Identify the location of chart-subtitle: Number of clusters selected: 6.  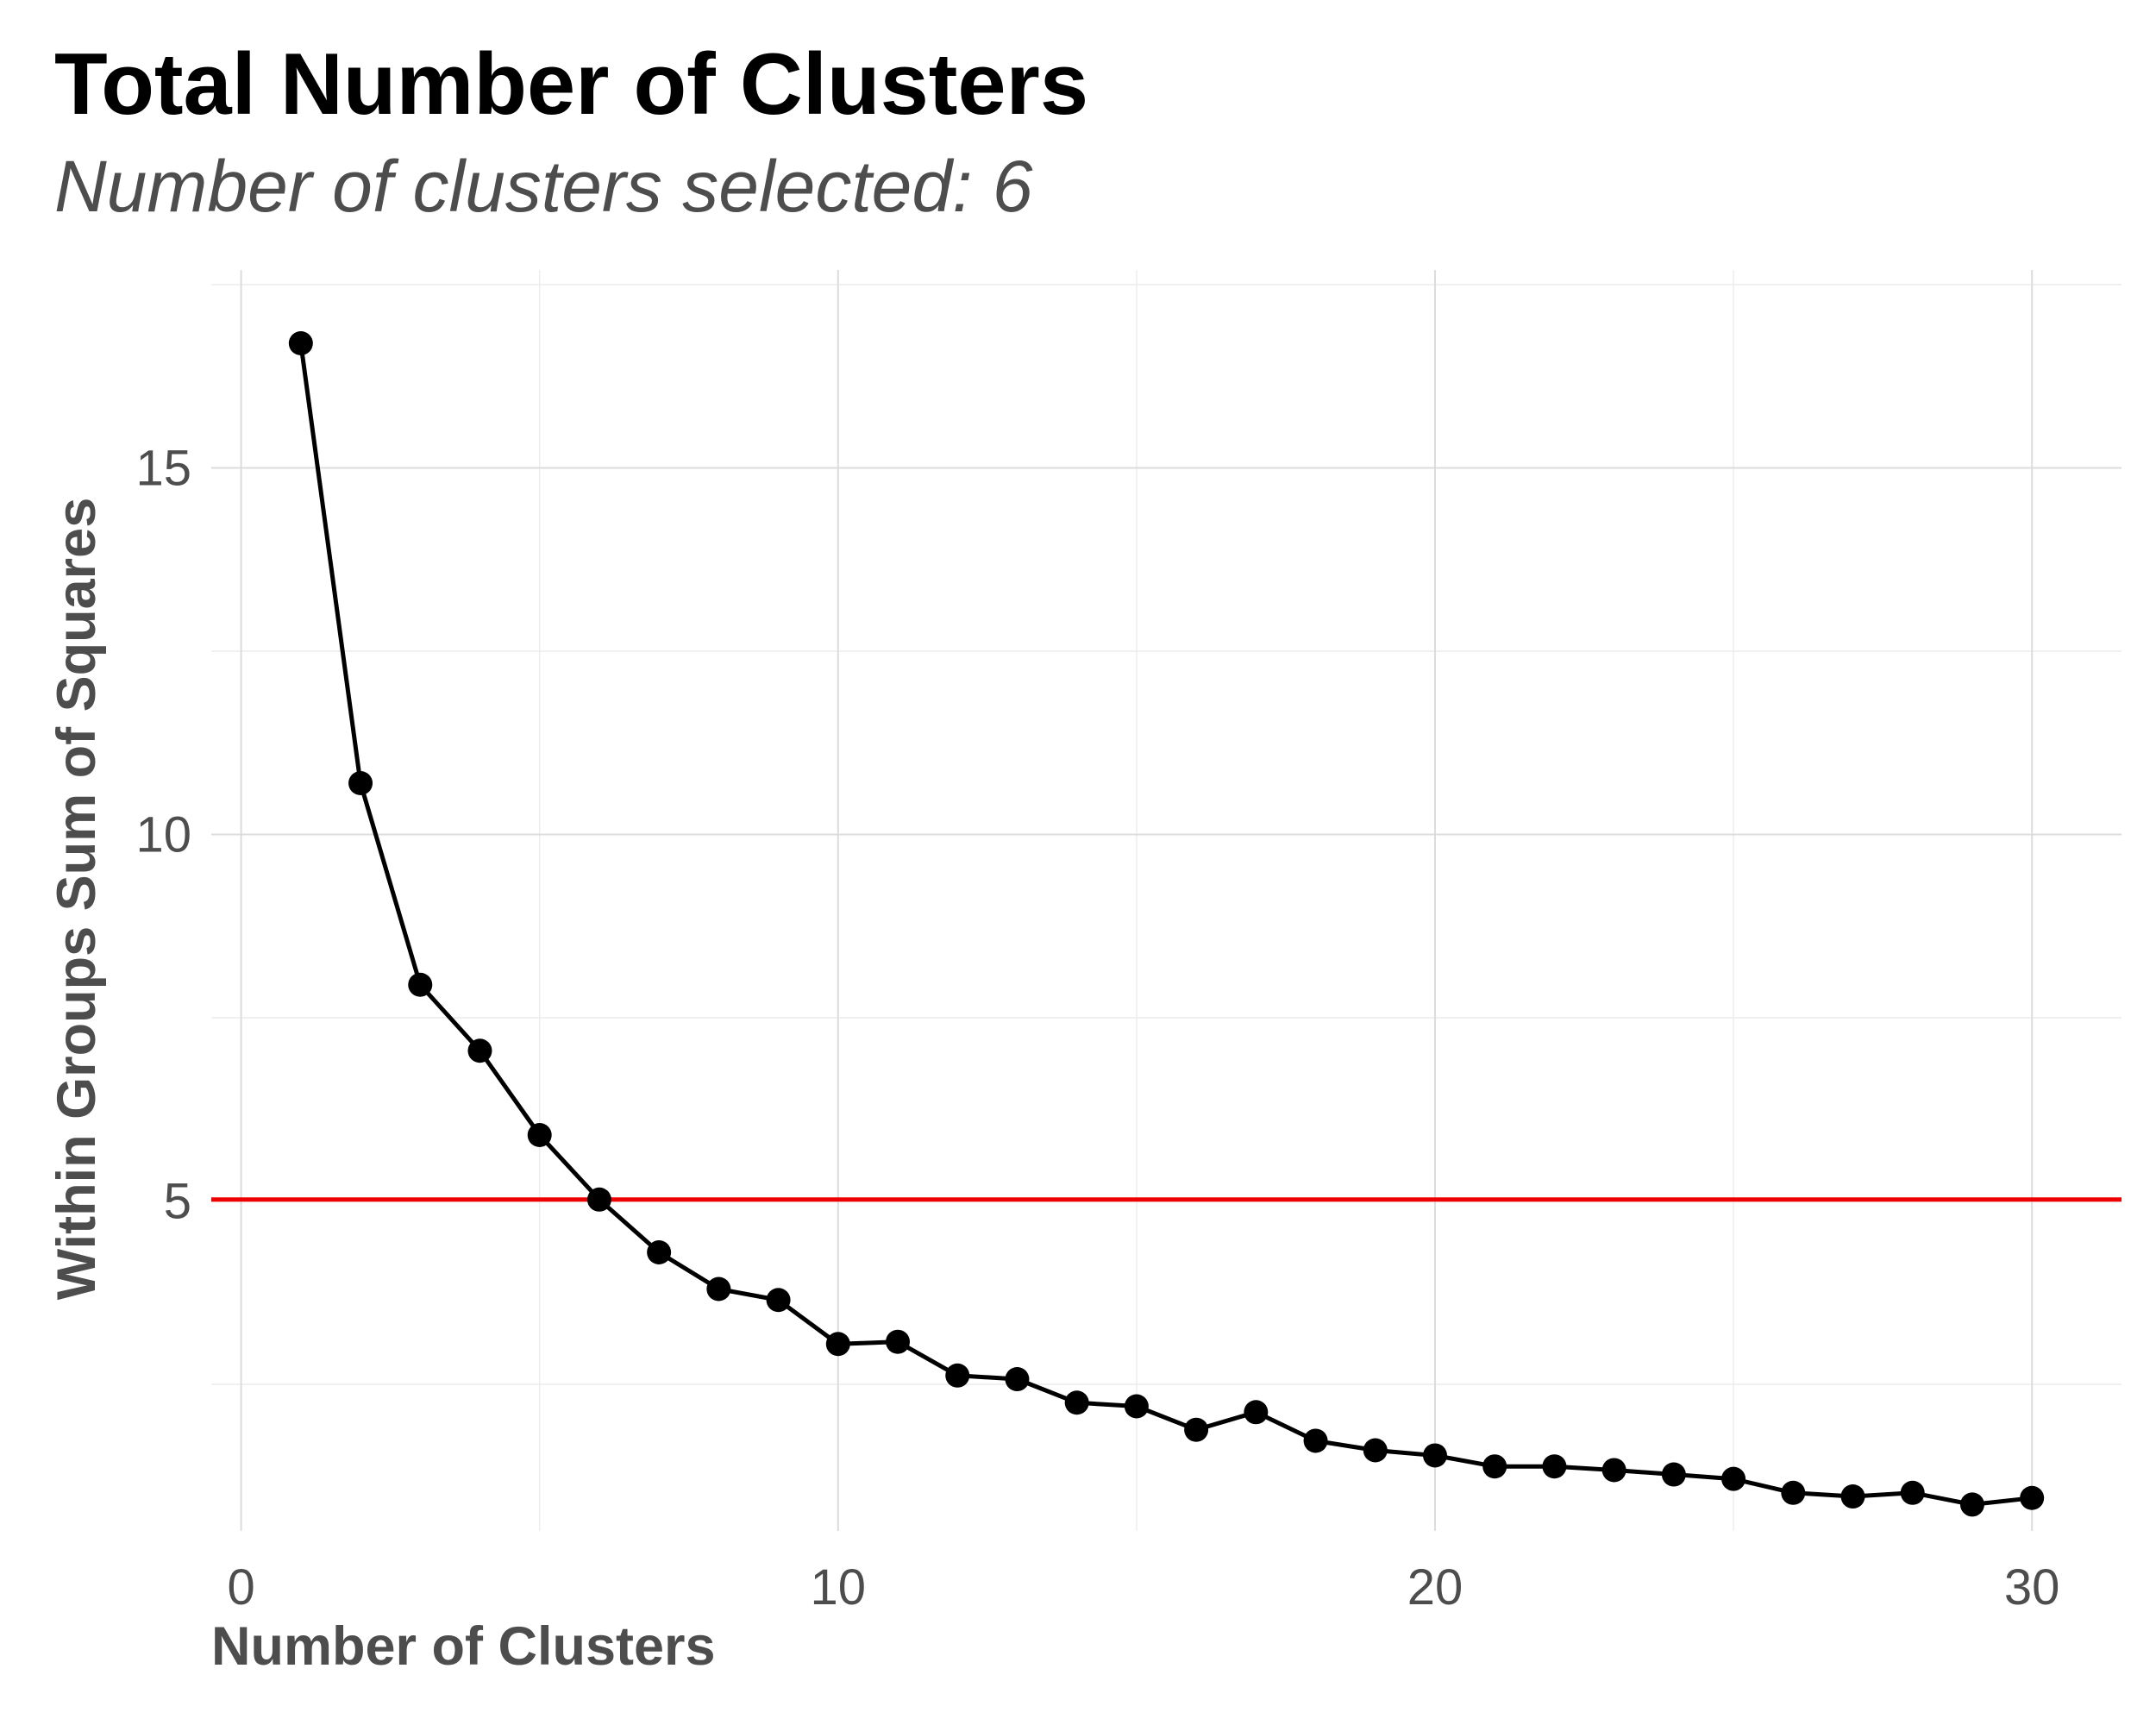
(543, 187).